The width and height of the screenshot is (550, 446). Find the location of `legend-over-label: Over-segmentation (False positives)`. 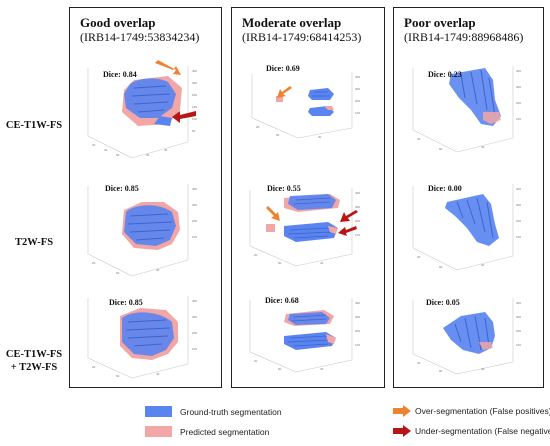

legend-over-label: Over-segmentation (False positives) is located at coordinates (482, 411).